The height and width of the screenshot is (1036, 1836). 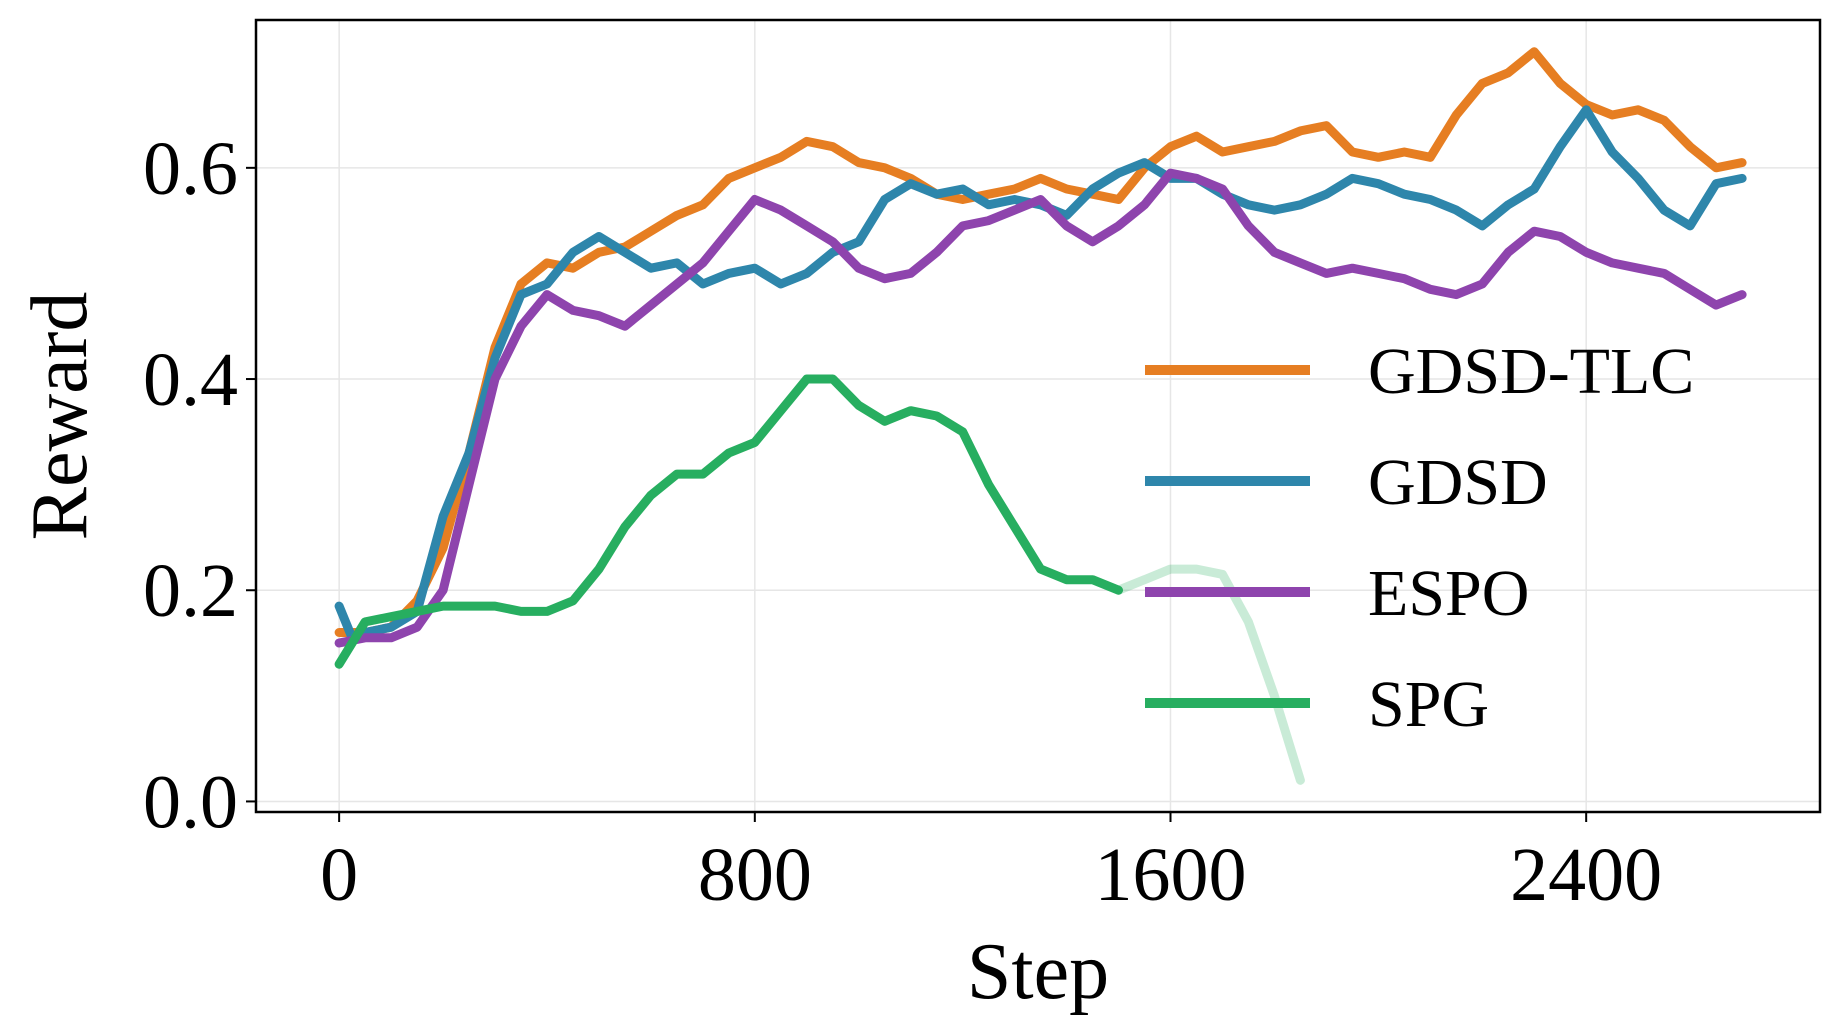 What do you see at coordinates (1209, 674) in the screenshot?
I see `series-line-spg-faded` at bounding box center [1209, 674].